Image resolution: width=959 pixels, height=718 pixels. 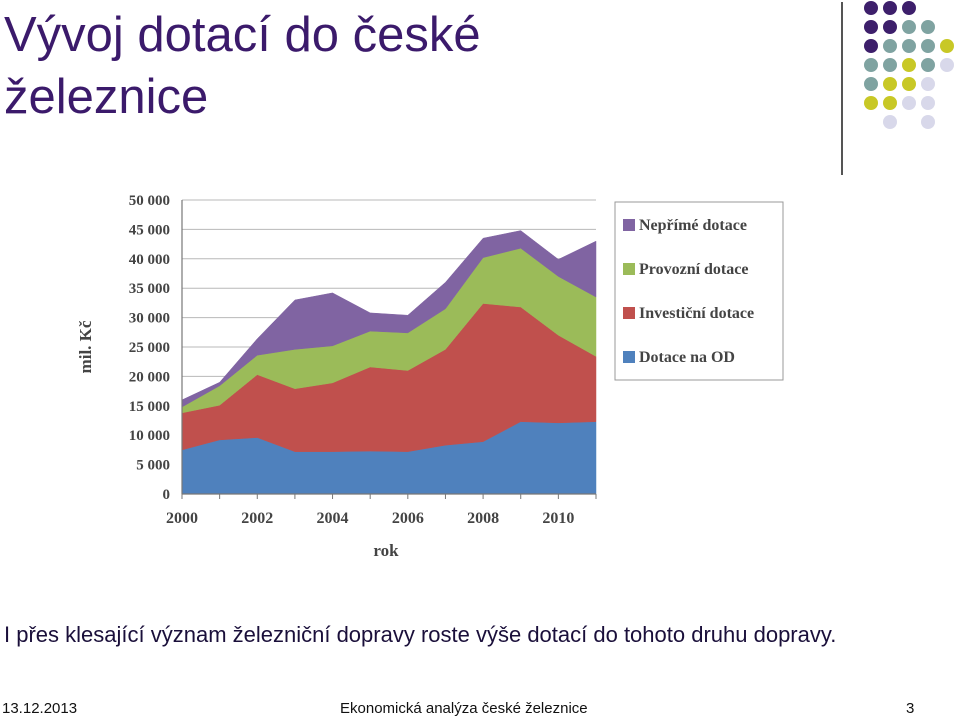 What do you see at coordinates (842, 88) in the screenshot?
I see `title-divider-line` at bounding box center [842, 88].